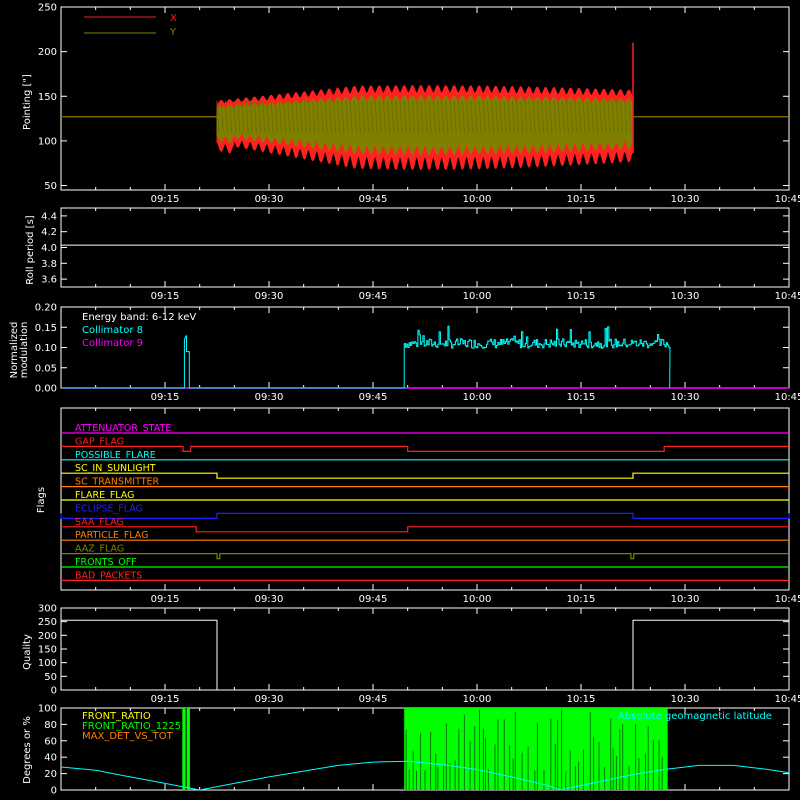 Image resolution: width=800 pixels, height=800 pixels. Describe the element at coordinates (99, 441) in the screenshot. I see `flag-label-gap-flag: GAP_FLAG` at that location.